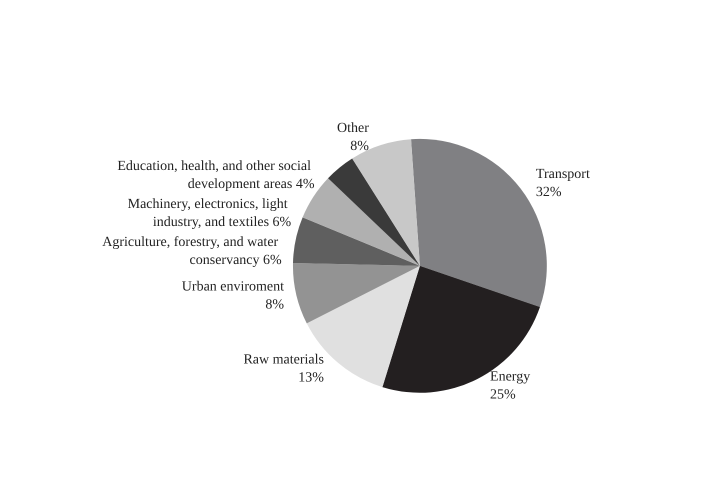 The image size is (719, 479). Describe the element at coordinates (311, 378) in the screenshot. I see `data-label: 13%` at that location.